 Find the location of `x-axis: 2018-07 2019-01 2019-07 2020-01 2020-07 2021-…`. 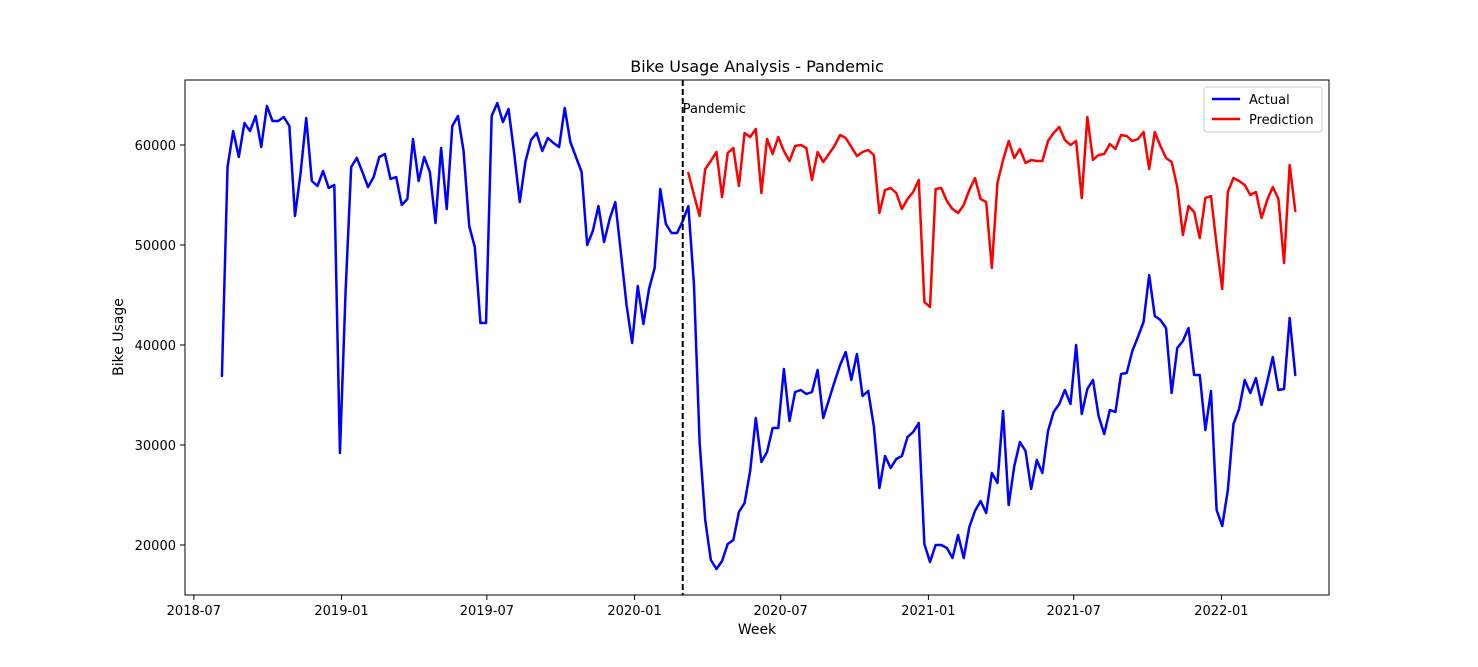

x-axis: 2018-07 2019-01 2019-07 2020-01 2020-07 2021-… is located at coordinates (708, 607).